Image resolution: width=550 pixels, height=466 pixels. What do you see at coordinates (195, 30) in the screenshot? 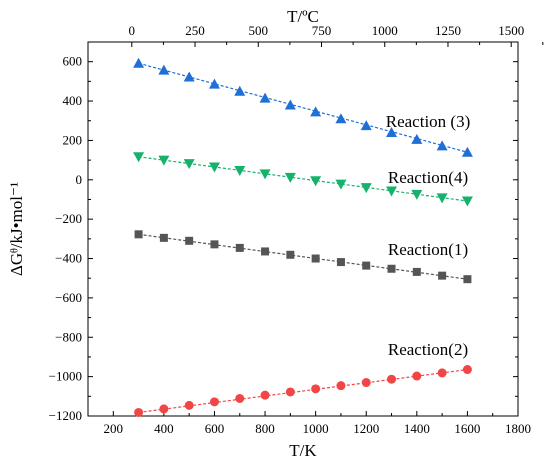
I see `x2-tick-label: 250` at bounding box center [195, 30].